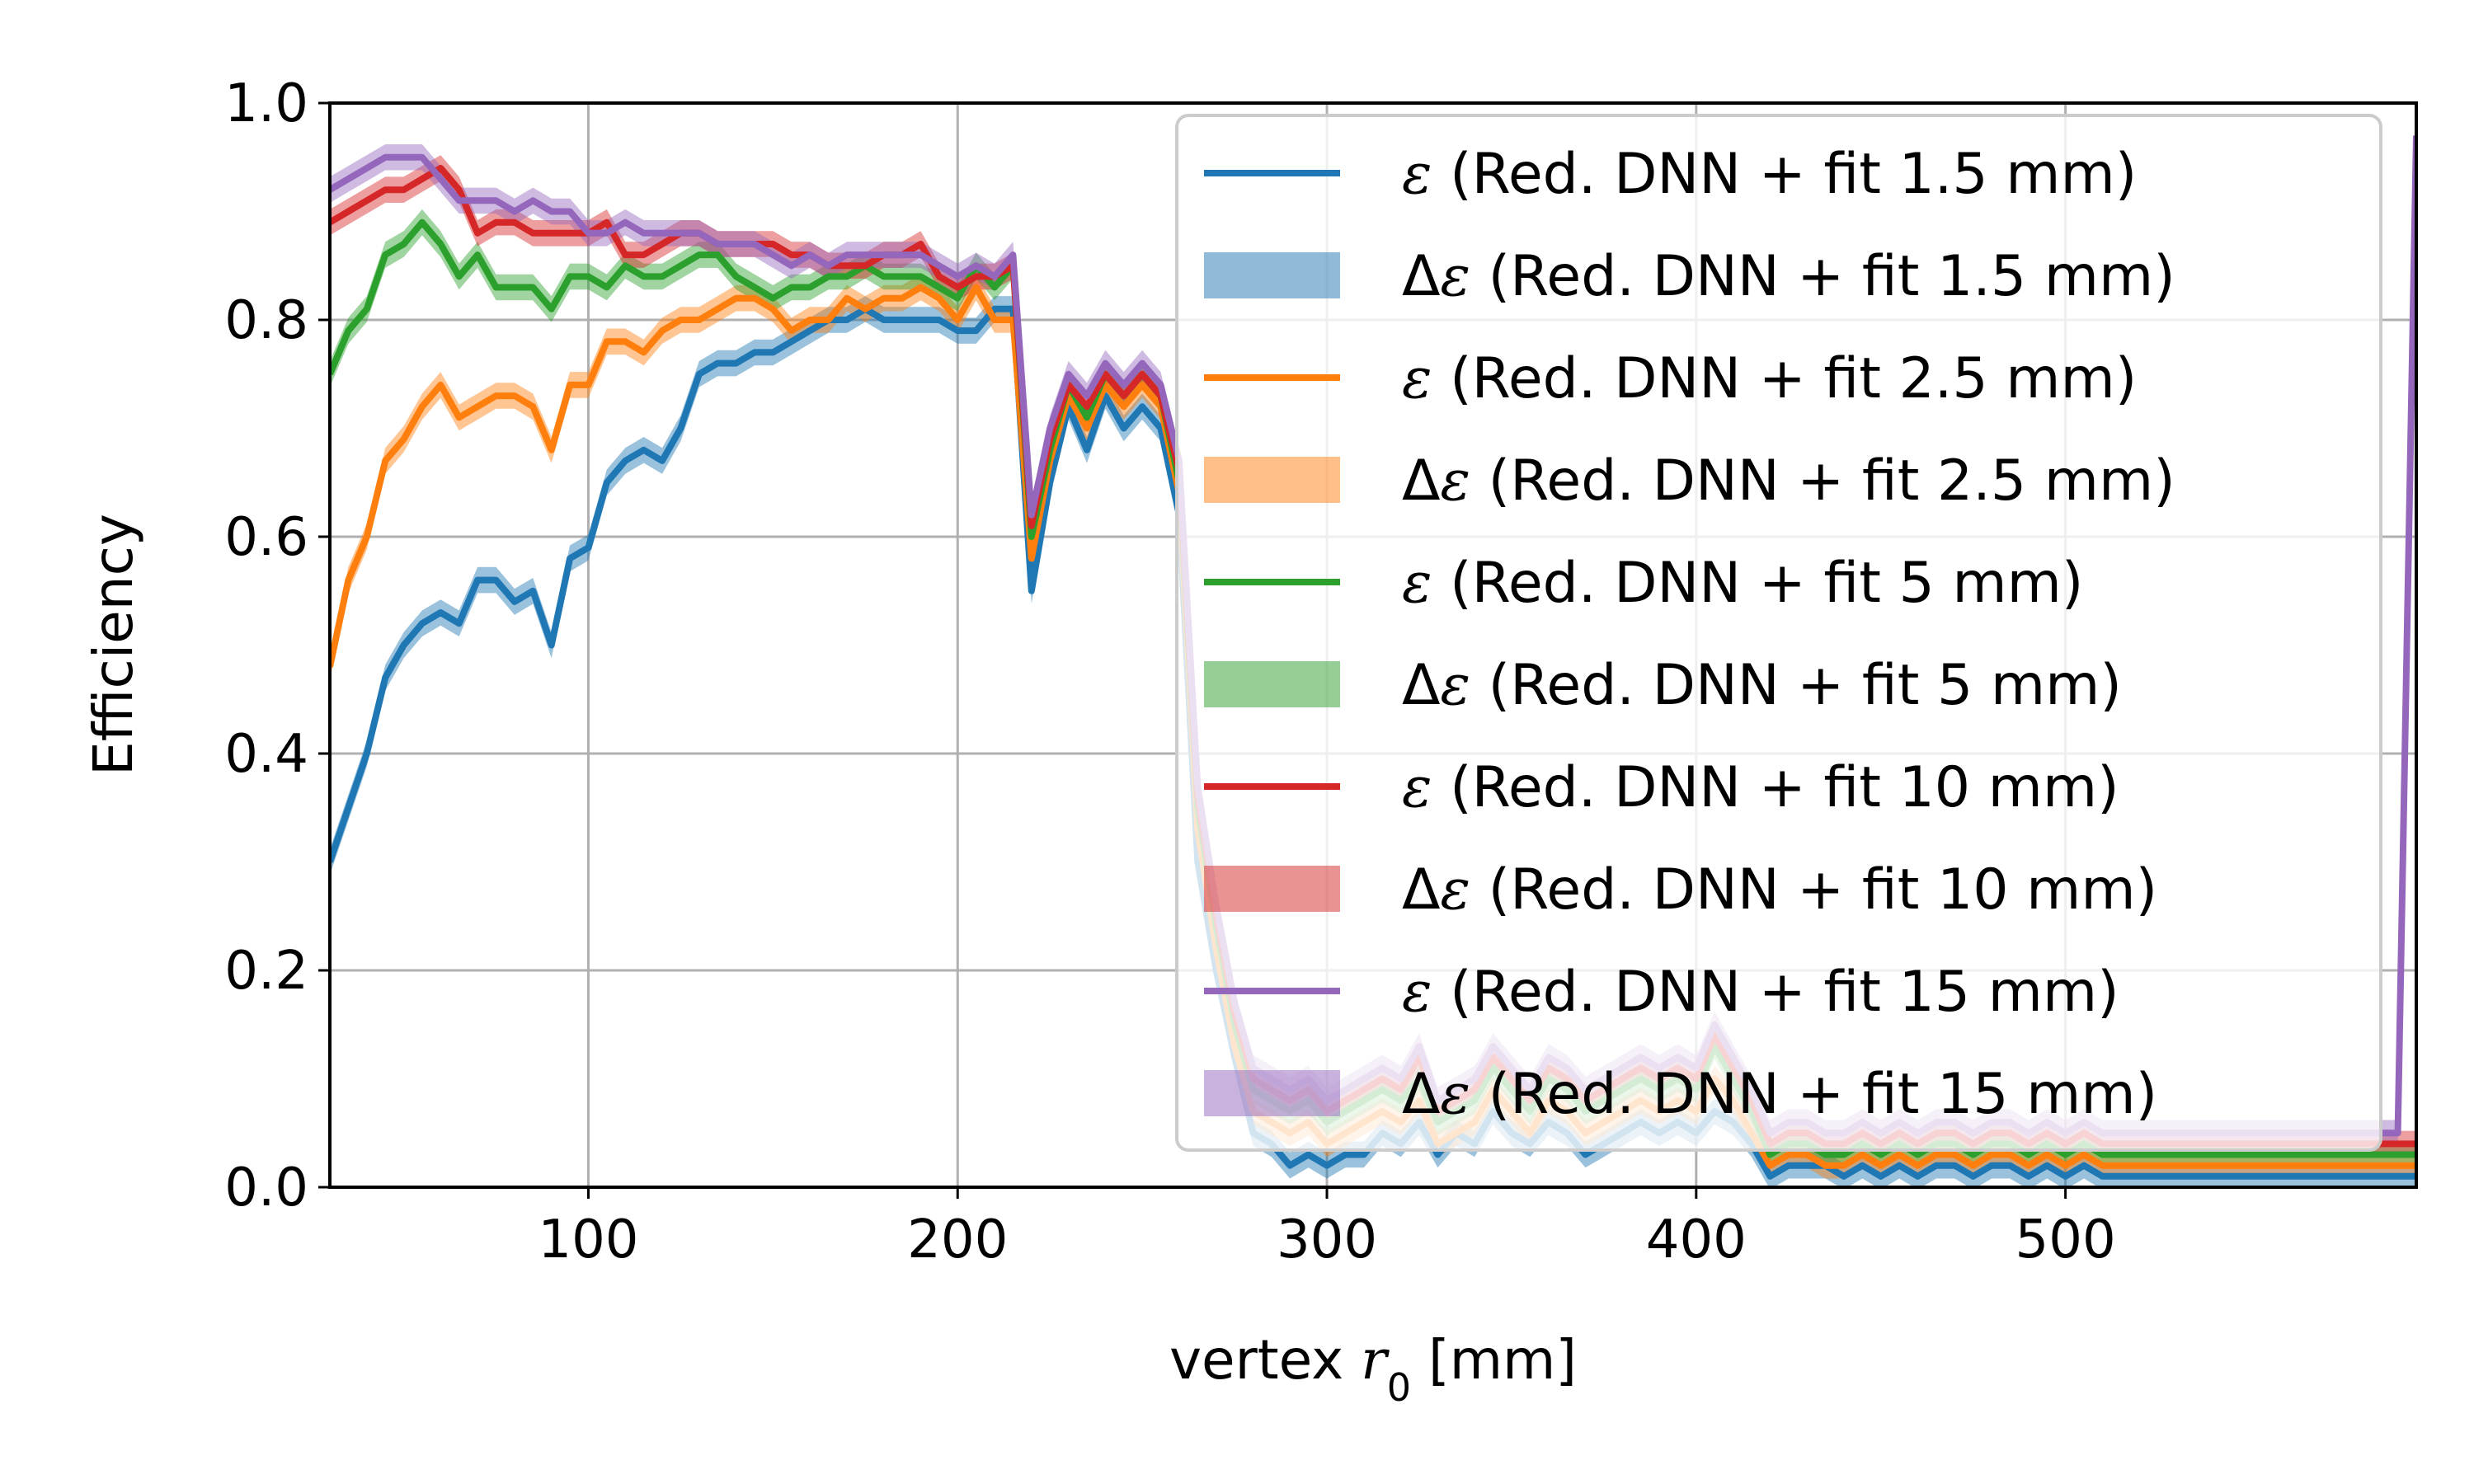  What do you see at coordinates (1788, 276) in the screenshot?
I see `legend-entry-label: Δε (Red. DNN + fit 1.5 mm)` at bounding box center [1788, 276].